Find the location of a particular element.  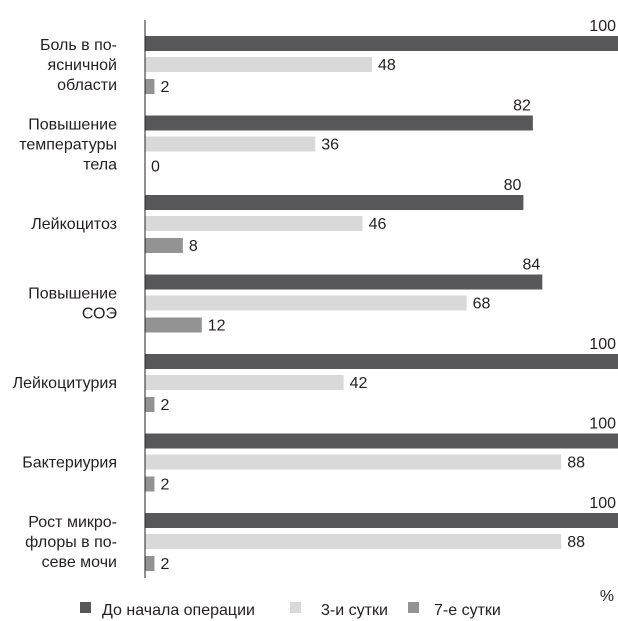

category-label-line: Лейкоцитурия is located at coordinates (65, 383).